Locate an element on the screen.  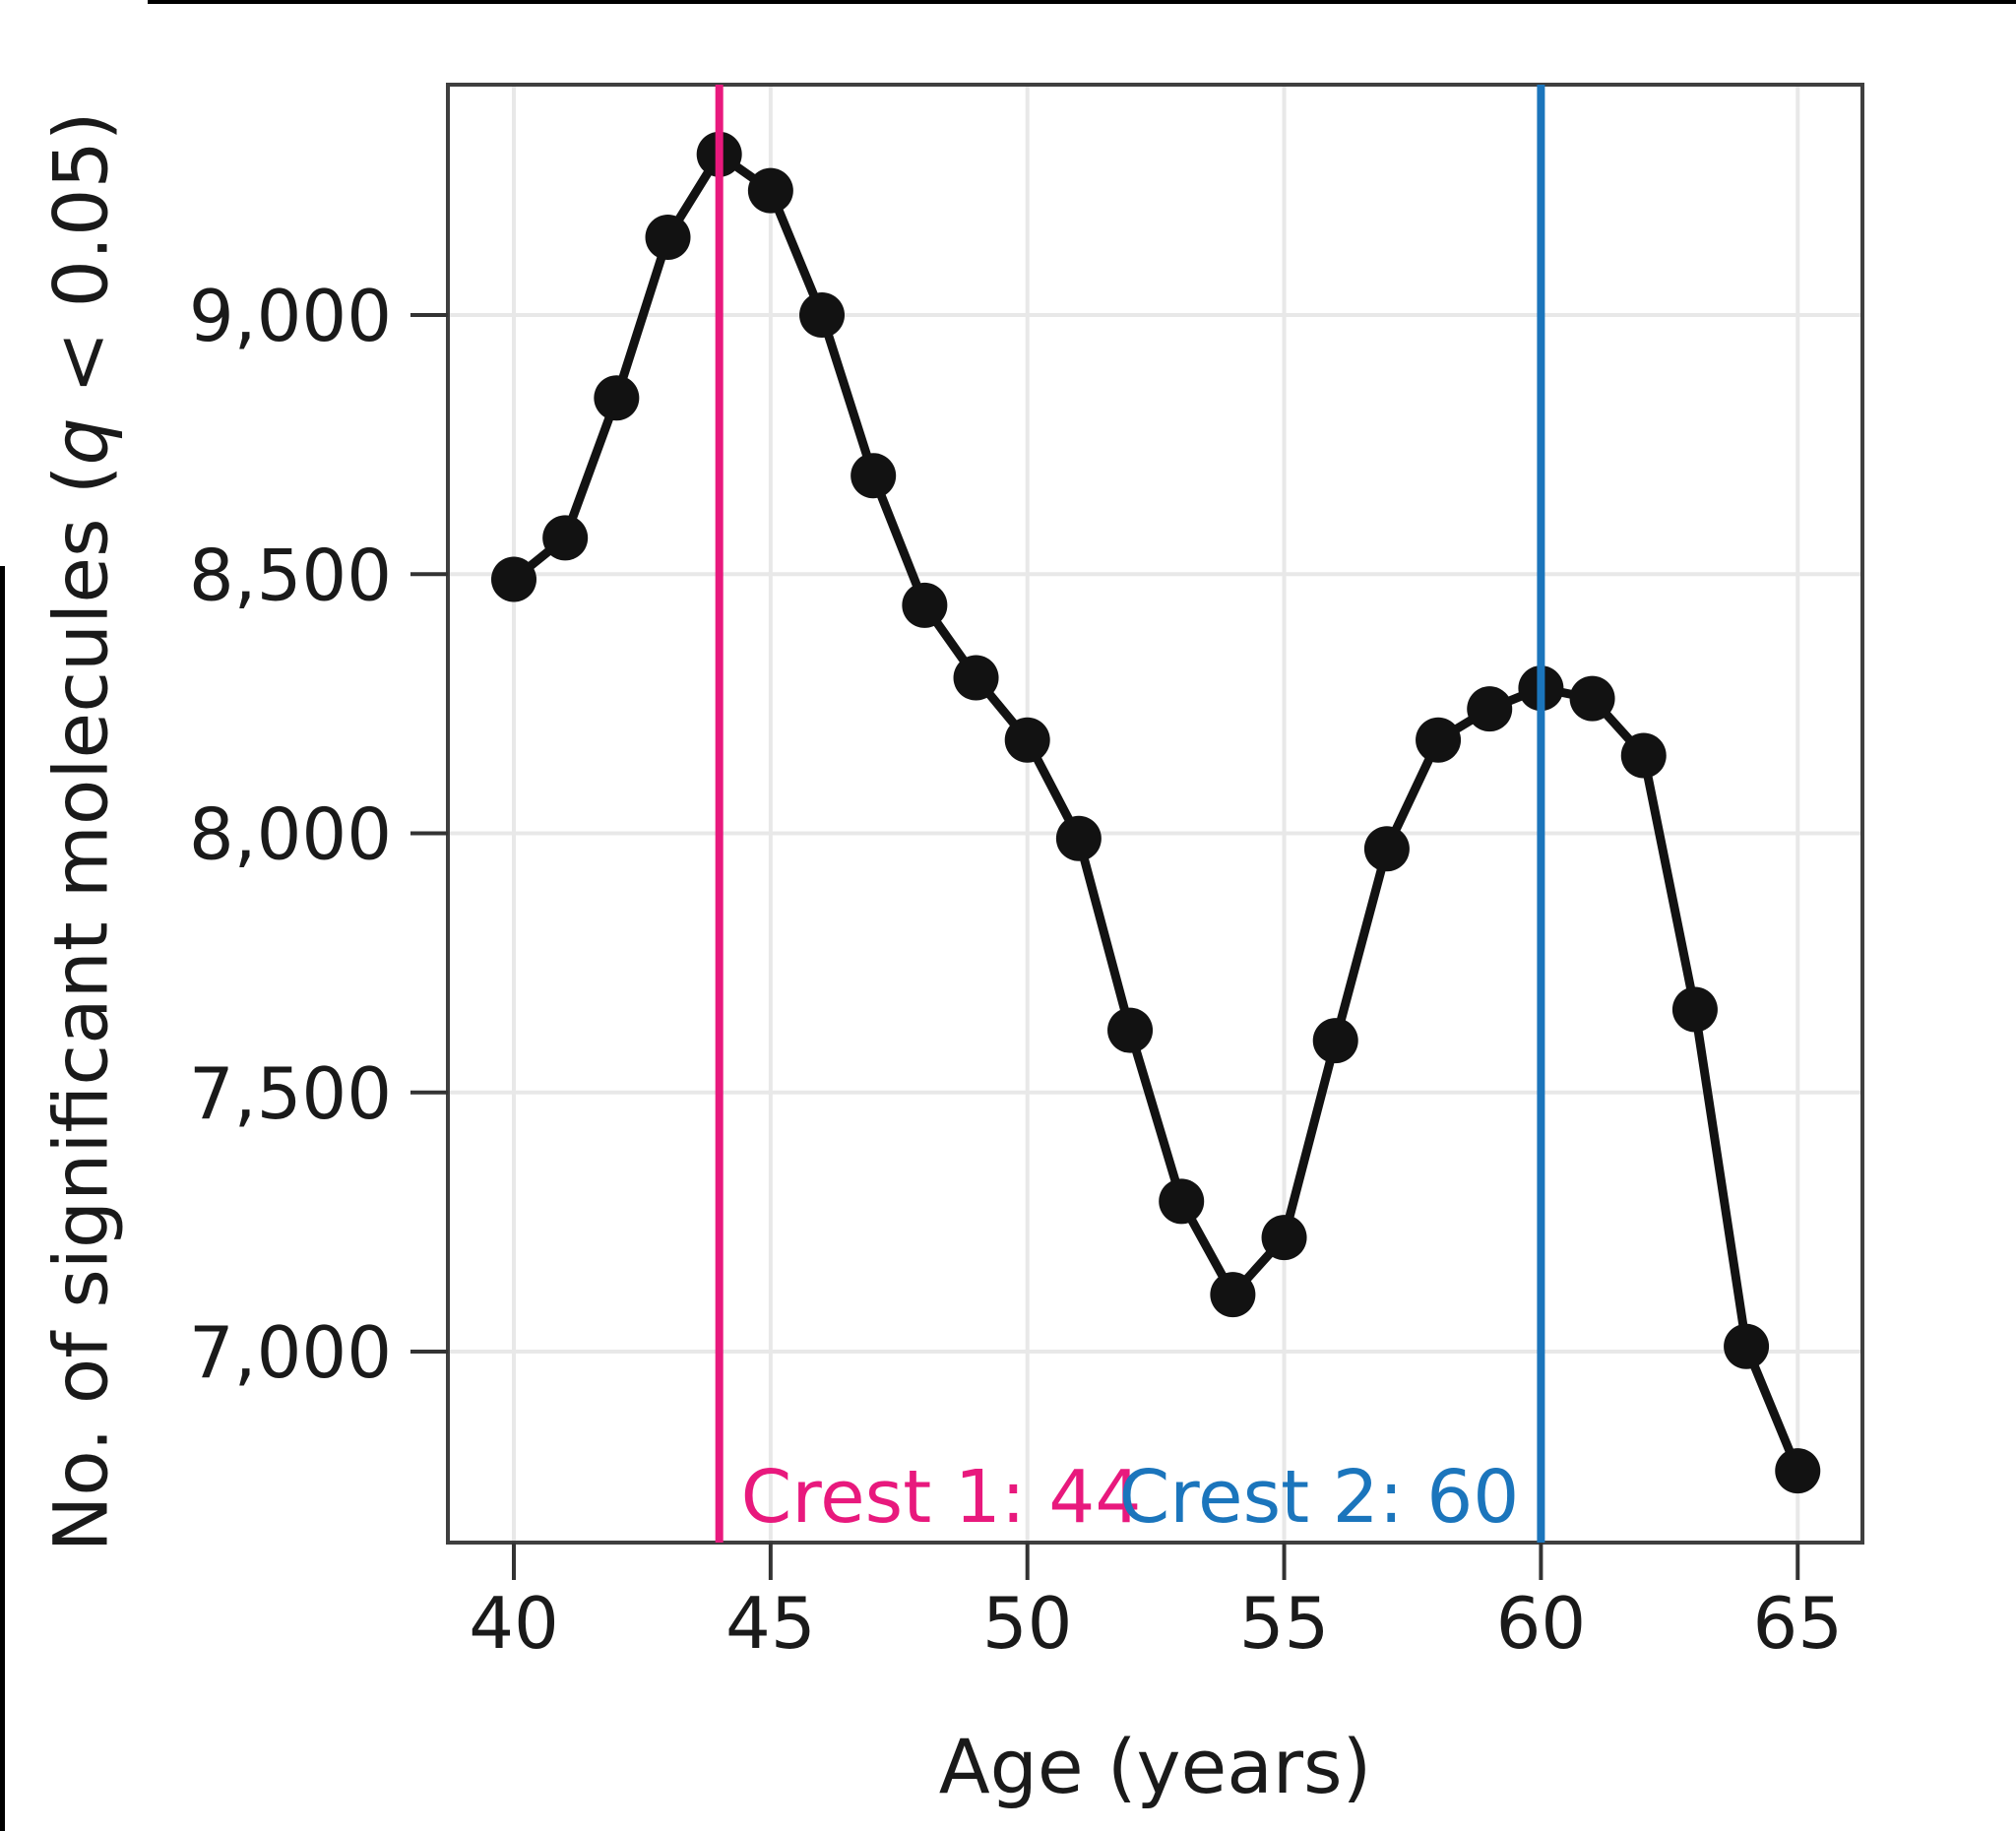
x-tick-label: 65 is located at coordinates (1797, 1623).